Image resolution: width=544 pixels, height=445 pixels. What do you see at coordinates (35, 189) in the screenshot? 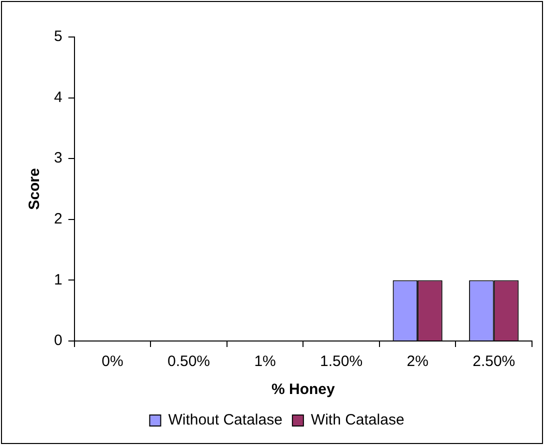
I see `y-axis-title: Score` at bounding box center [35, 189].